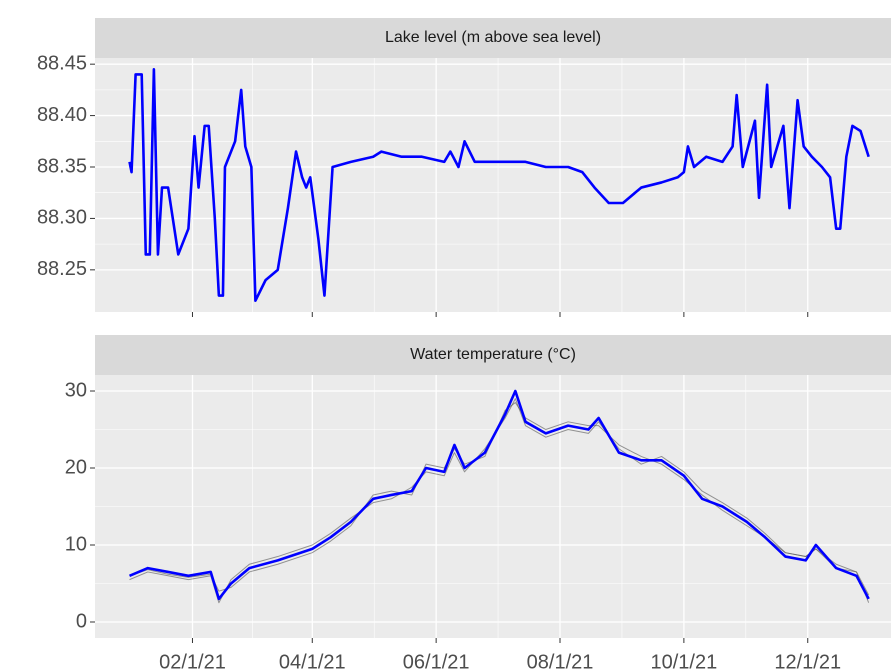 Image resolution: width=891 pixels, height=671 pixels. I want to click on x-tick-label: 08/1/21, so click(560, 661).